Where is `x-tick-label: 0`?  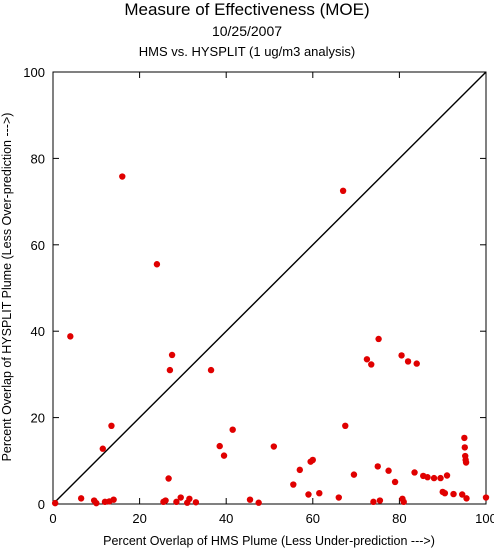
x-tick-label: 0 is located at coordinates (52, 518).